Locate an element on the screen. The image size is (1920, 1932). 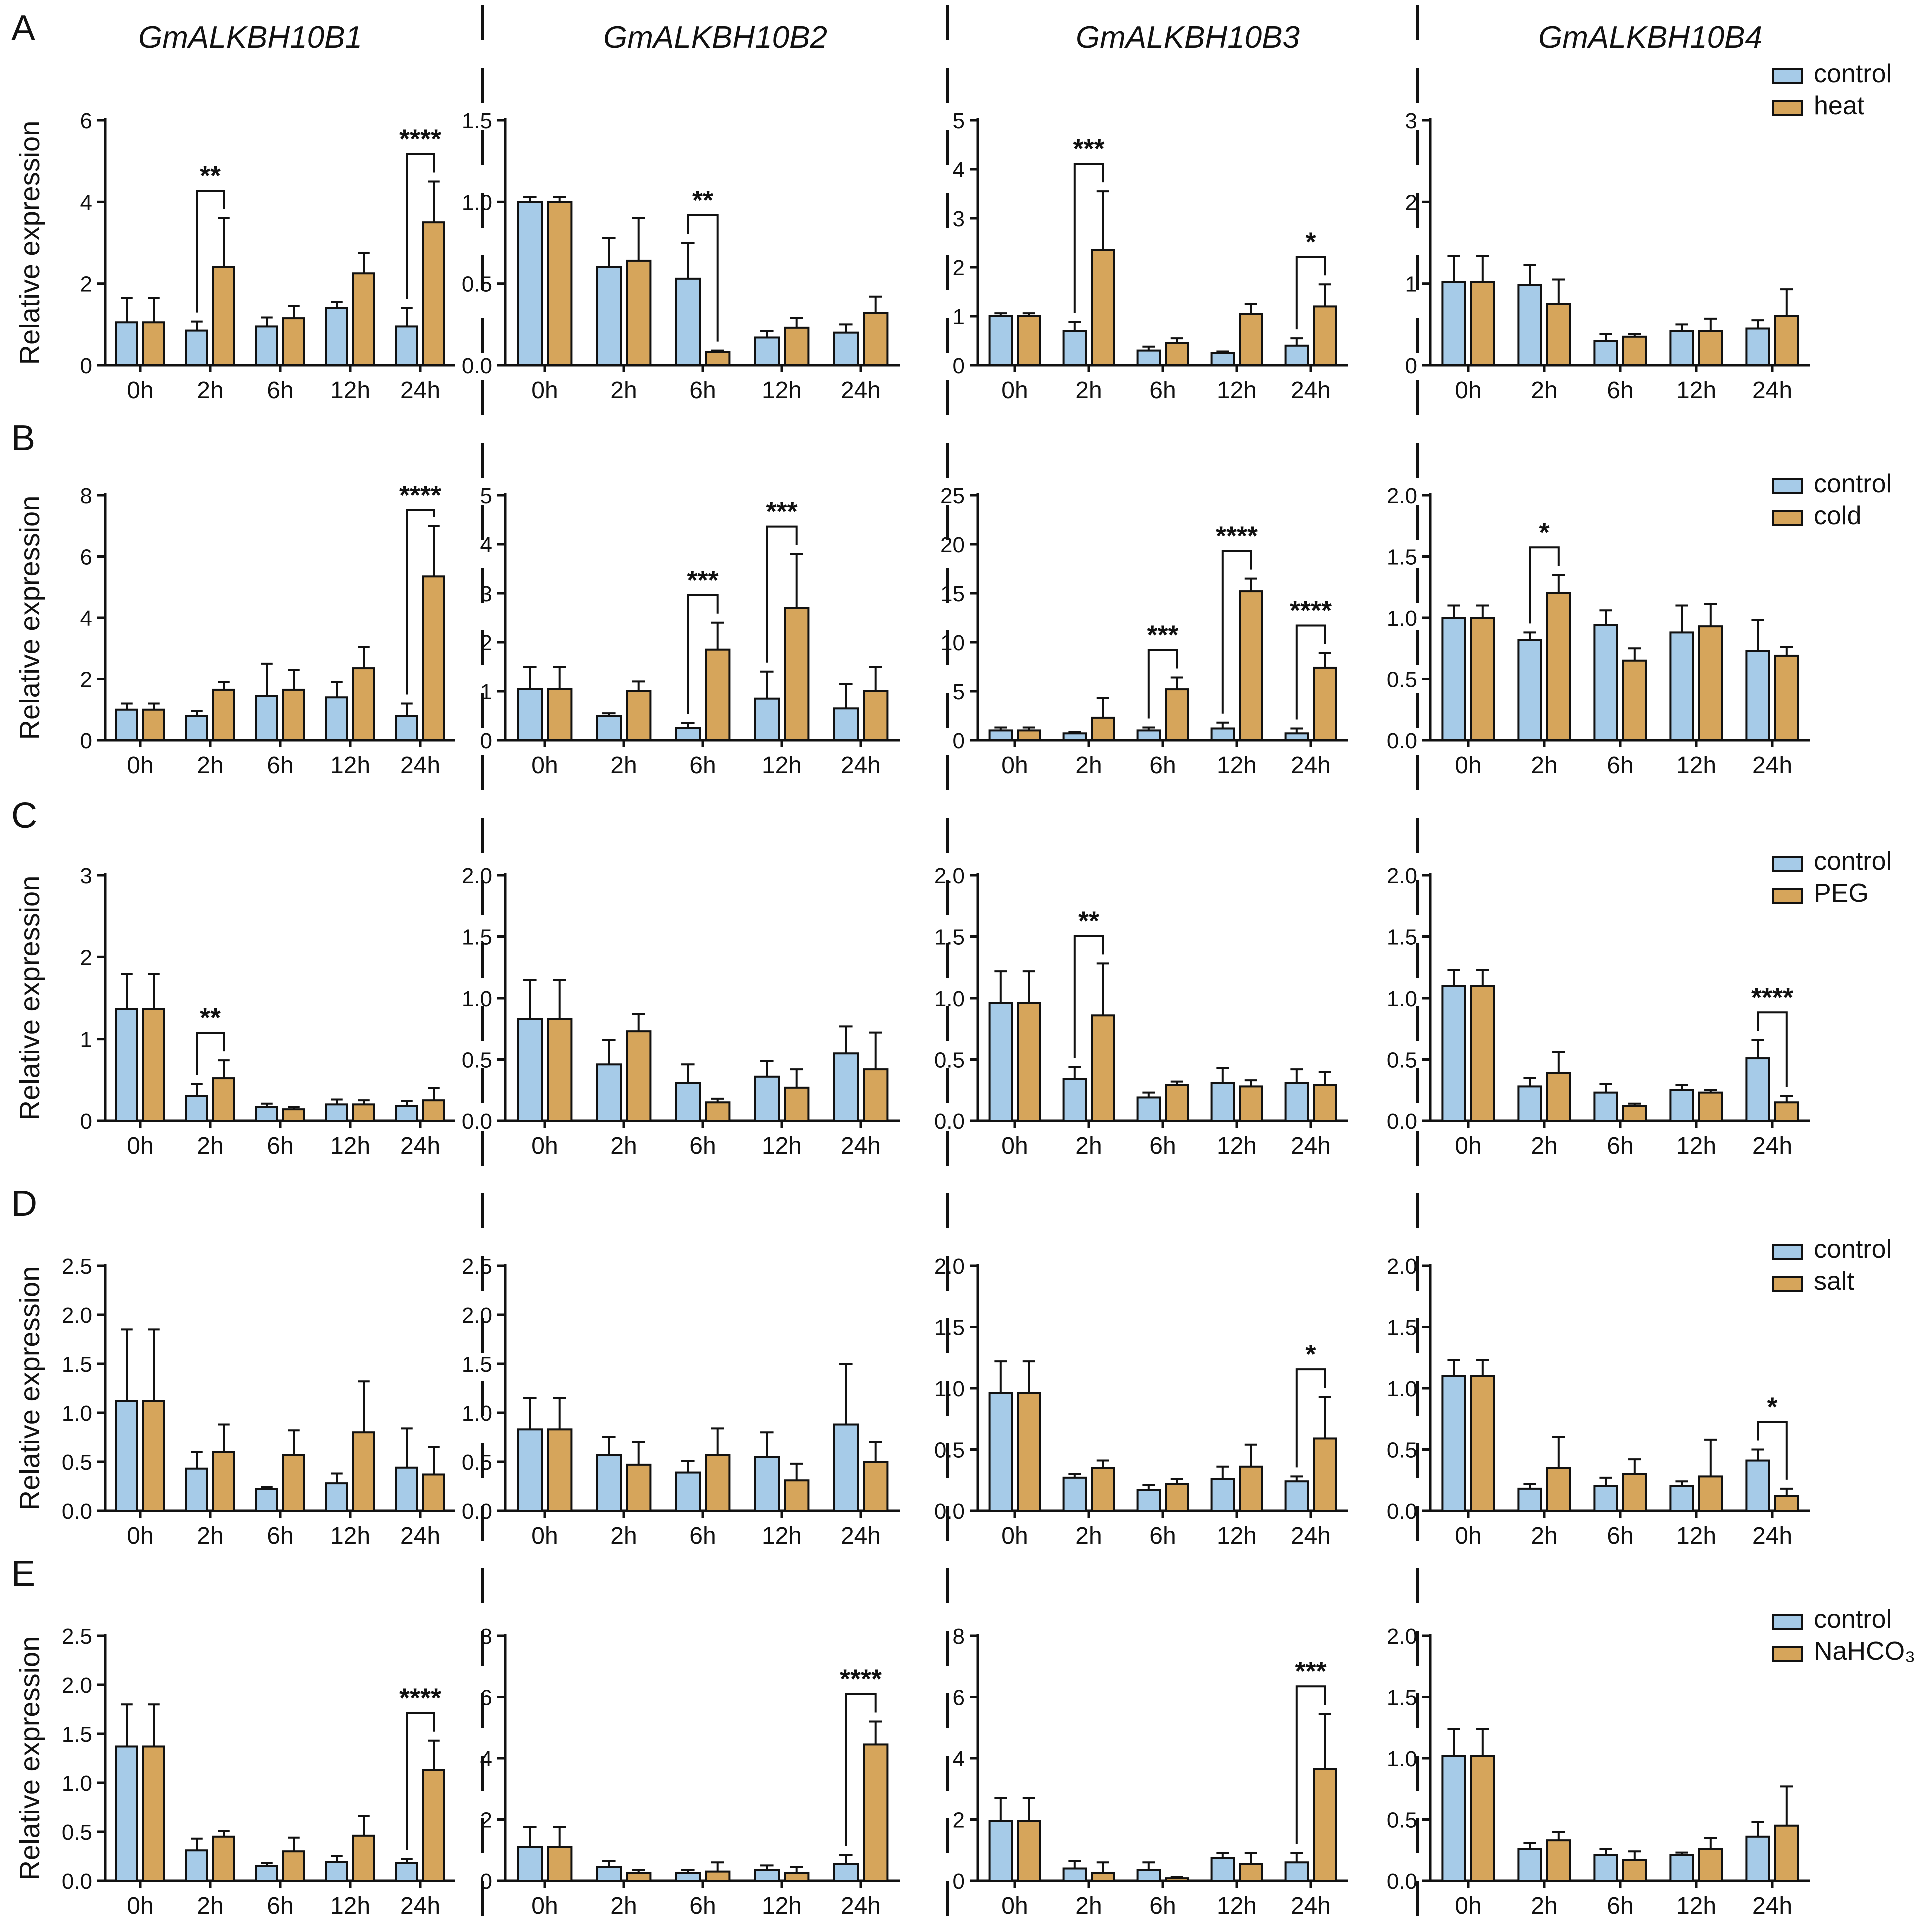
bar-peg-0h is located at coordinates (1483, 1053).